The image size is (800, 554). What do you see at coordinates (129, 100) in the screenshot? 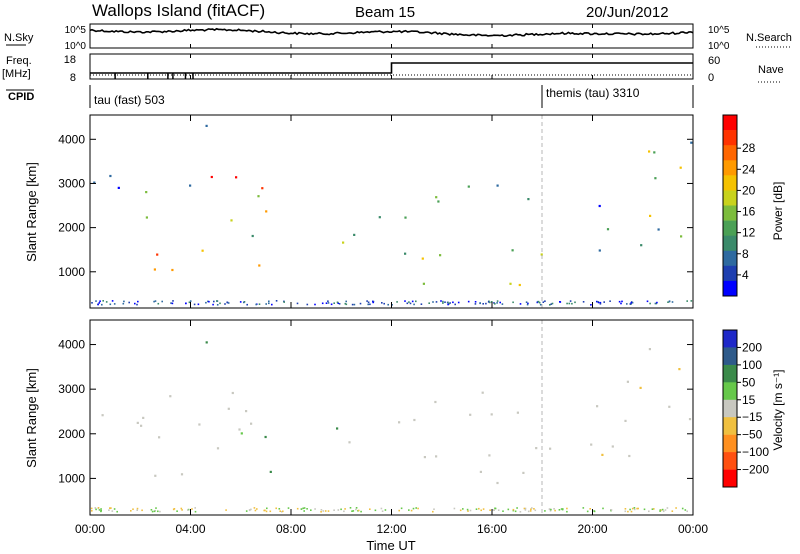
I see `cpid-segment-1: tau (fast) 503` at bounding box center [129, 100].